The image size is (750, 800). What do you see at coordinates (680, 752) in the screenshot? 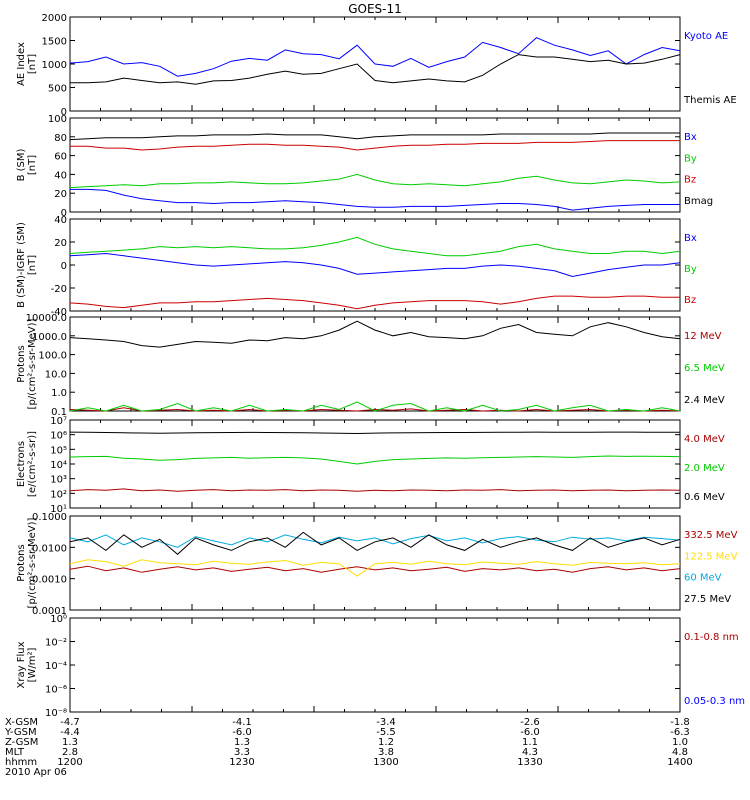
I see `footer-value: 4.8` at bounding box center [680, 752].